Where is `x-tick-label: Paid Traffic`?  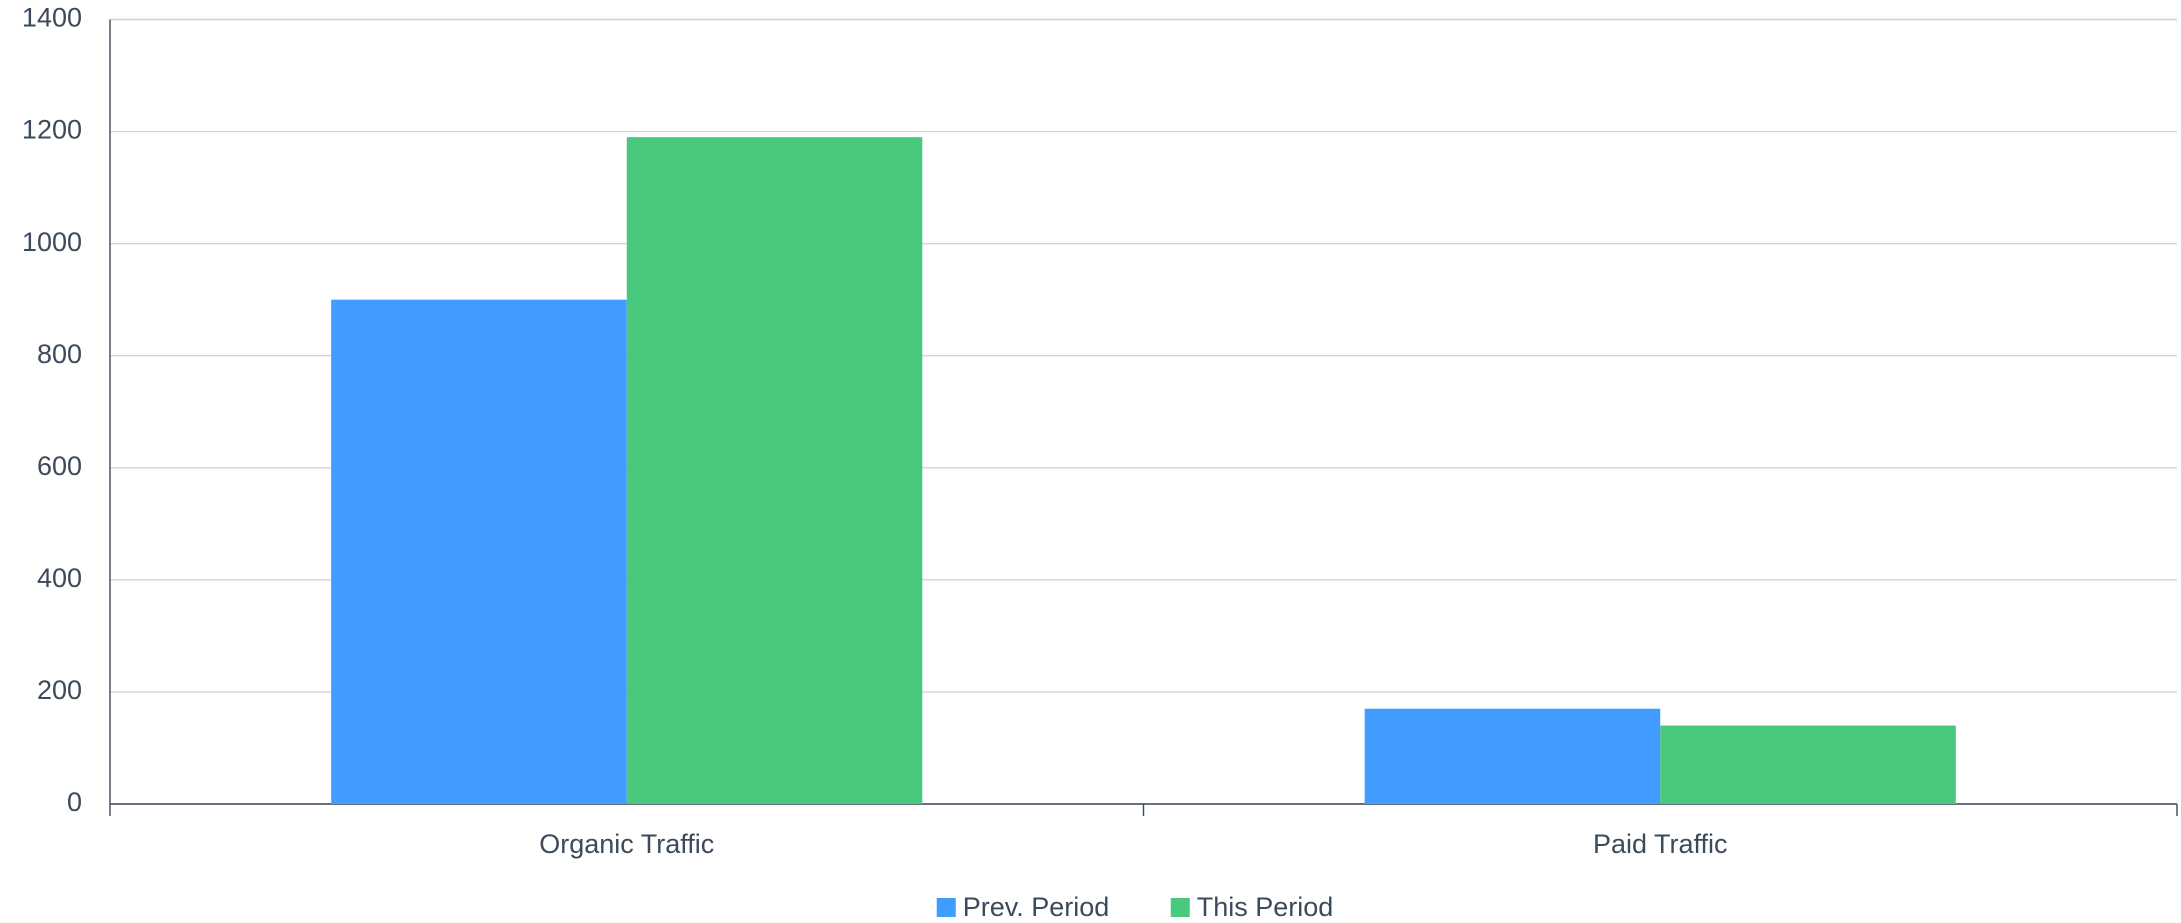
x-tick-label: Paid Traffic is located at coordinates (1660, 844).